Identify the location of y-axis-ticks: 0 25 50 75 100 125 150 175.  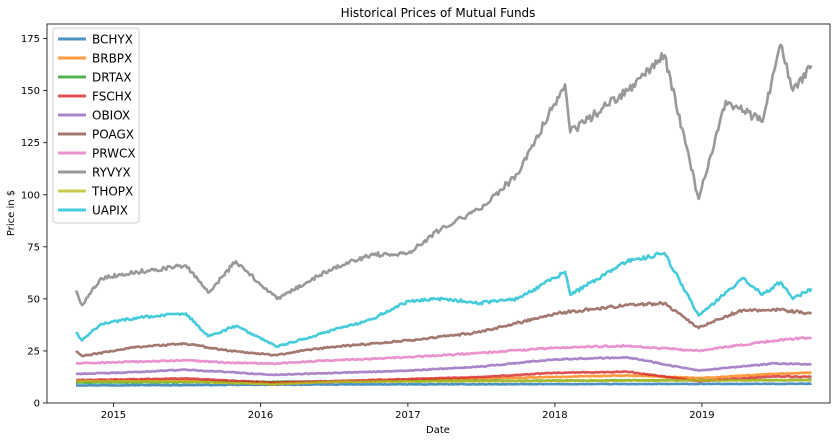
(34, 222).